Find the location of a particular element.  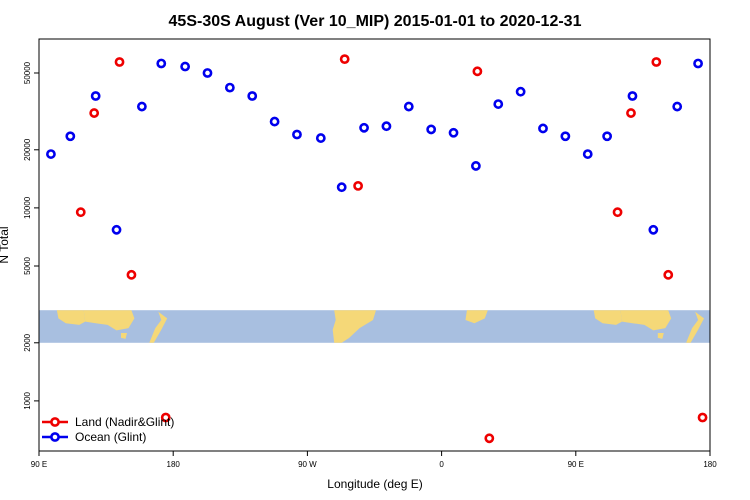

y-axis-label: N Total is located at coordinates (5, 244).